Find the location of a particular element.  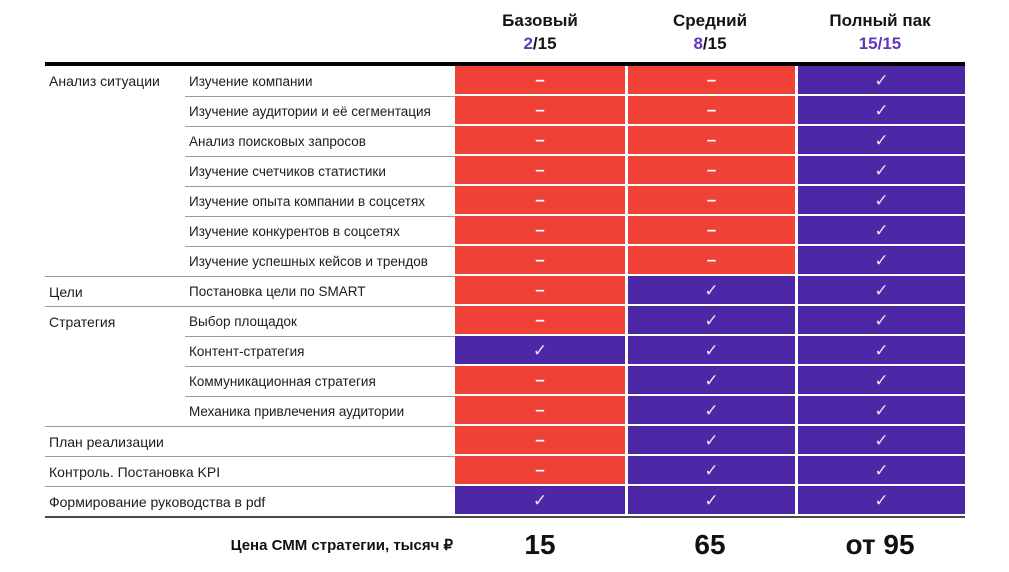

package-name: Полный пак is located at coordinates (880, 20).